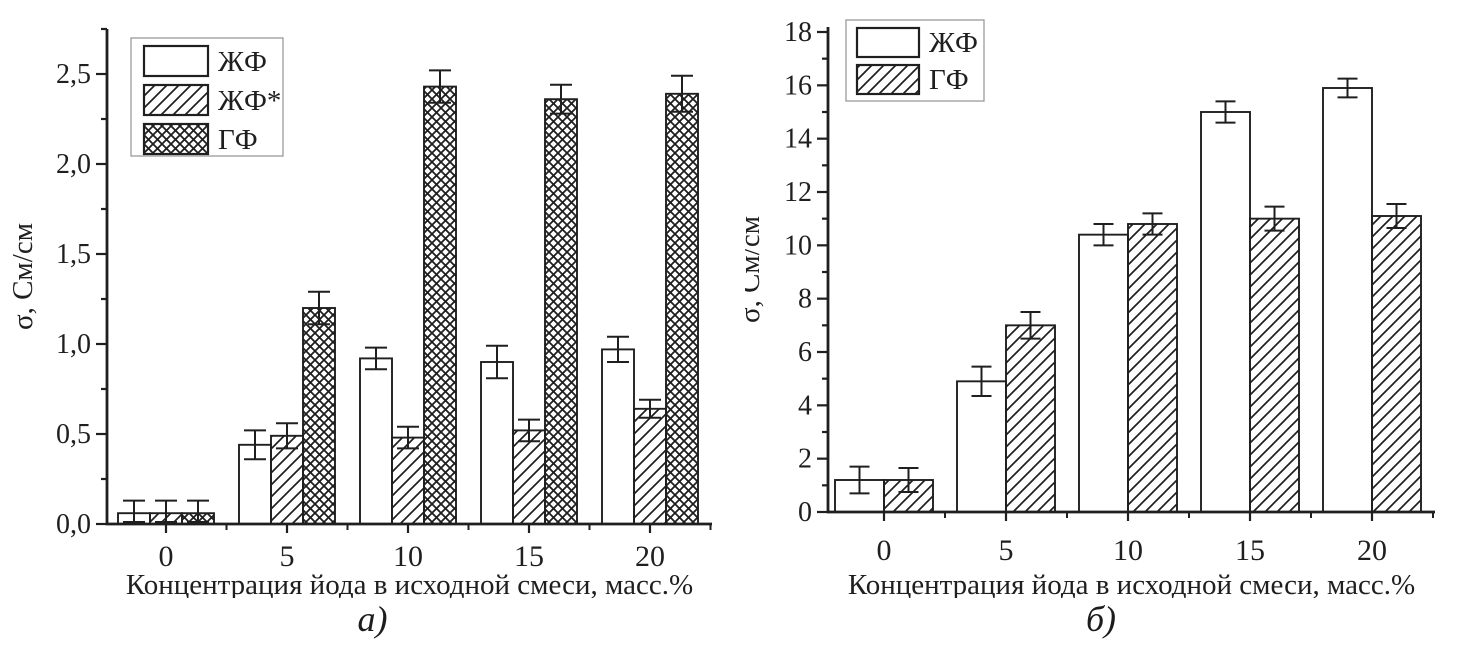 The image size is (1457, 661). What do you see at coordinates (805, 299) in the screenshot?
I see `y-tick-label: 8` at bounding box center [805, 299].